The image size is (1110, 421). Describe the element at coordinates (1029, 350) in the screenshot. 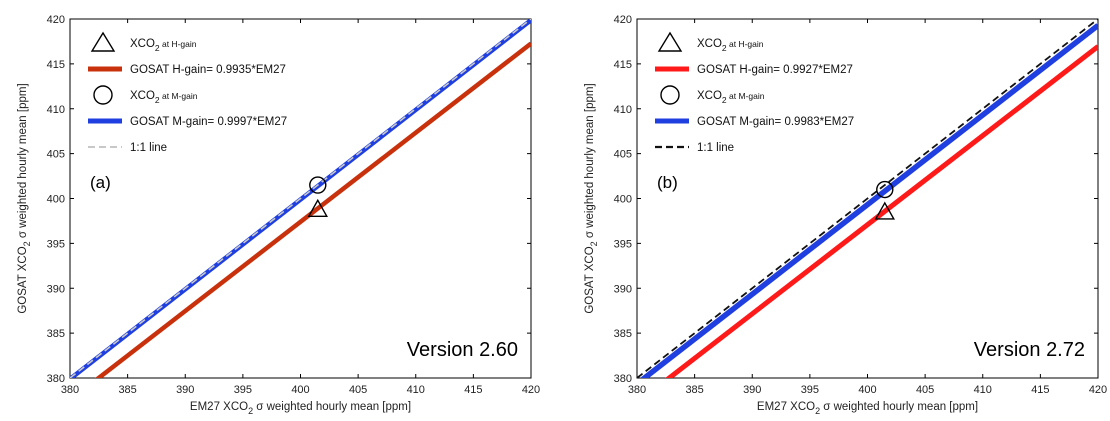

I see `version-label: Version 2.72` at that location.